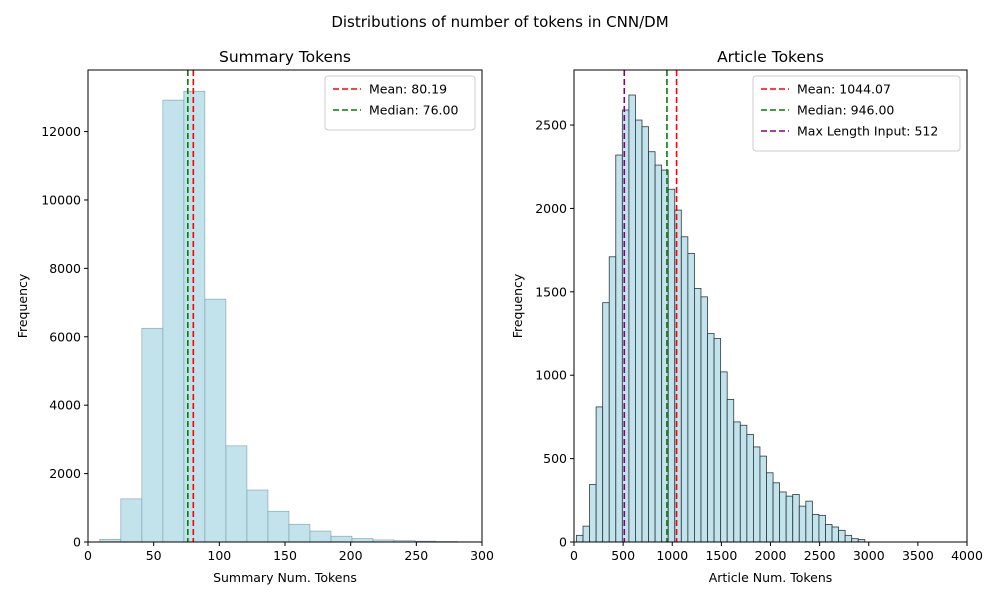  I want to click on y-tick-label: 1500, so click(551, 291).